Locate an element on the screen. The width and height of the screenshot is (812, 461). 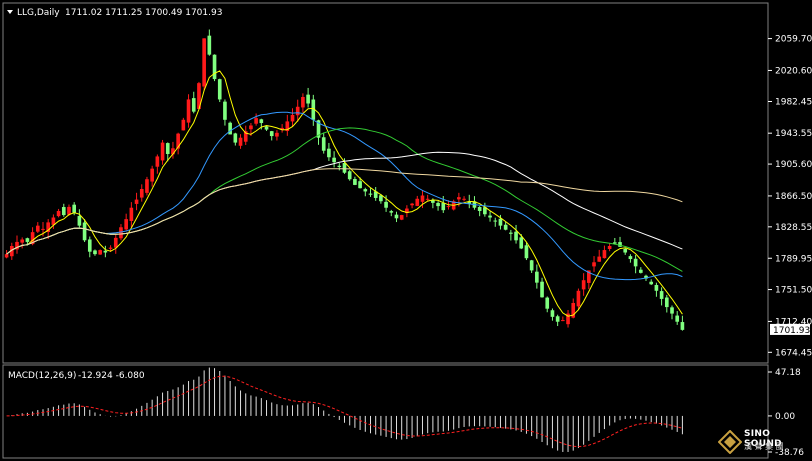
macd-values: -12.924 -6.080 is located at coordinates (111, 376).